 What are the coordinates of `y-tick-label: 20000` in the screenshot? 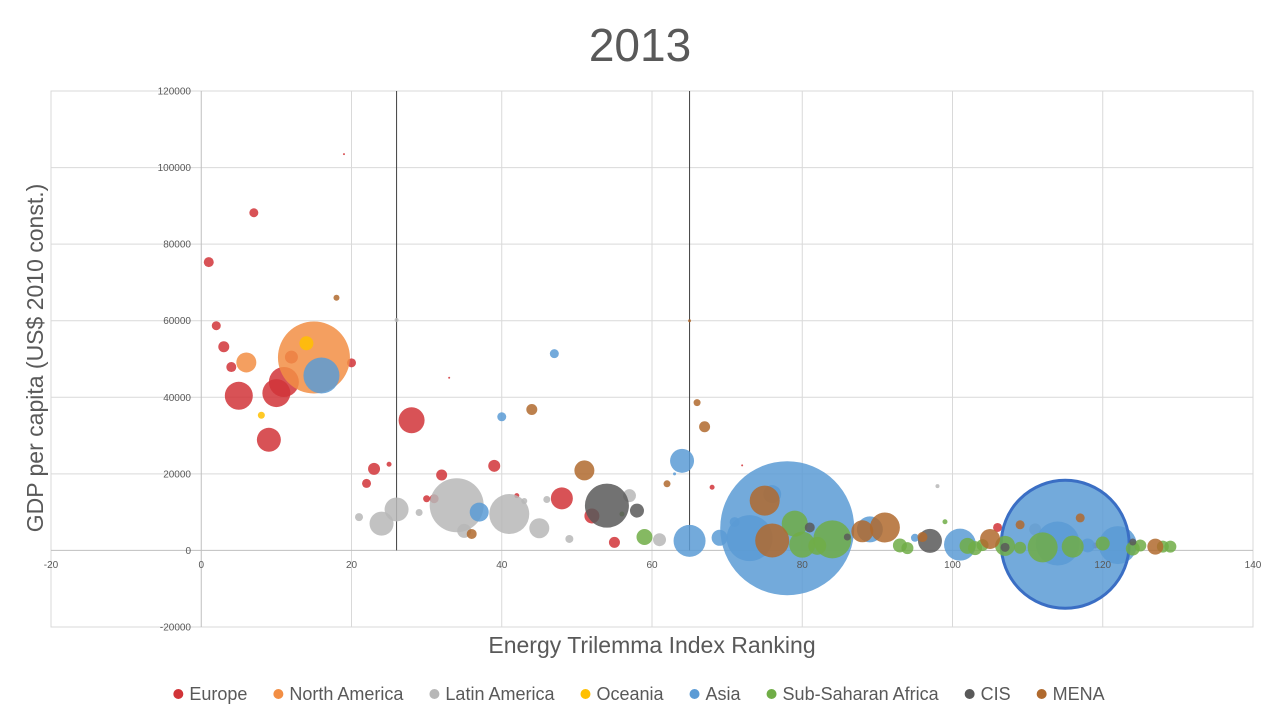 It's located at (177, 474).